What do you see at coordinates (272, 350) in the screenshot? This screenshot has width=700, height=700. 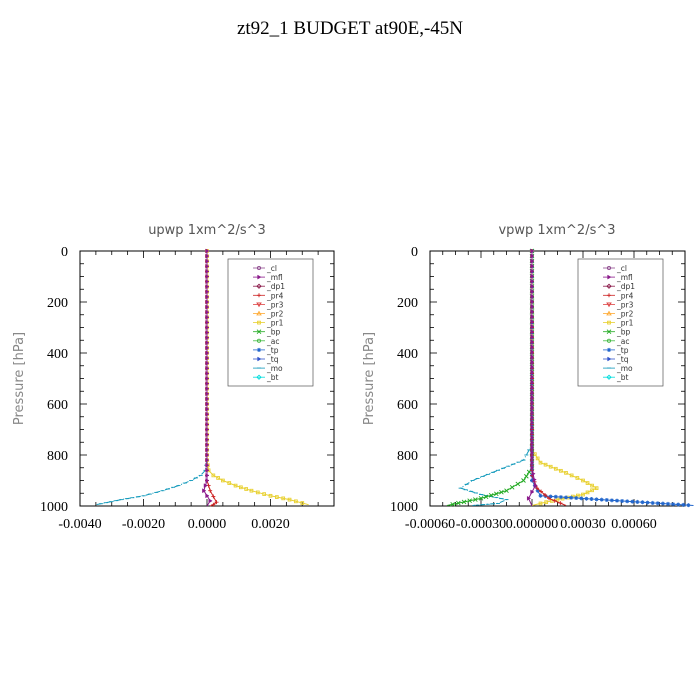 I see `legend-entry-label: _tp` at bounding box center [272, 350].